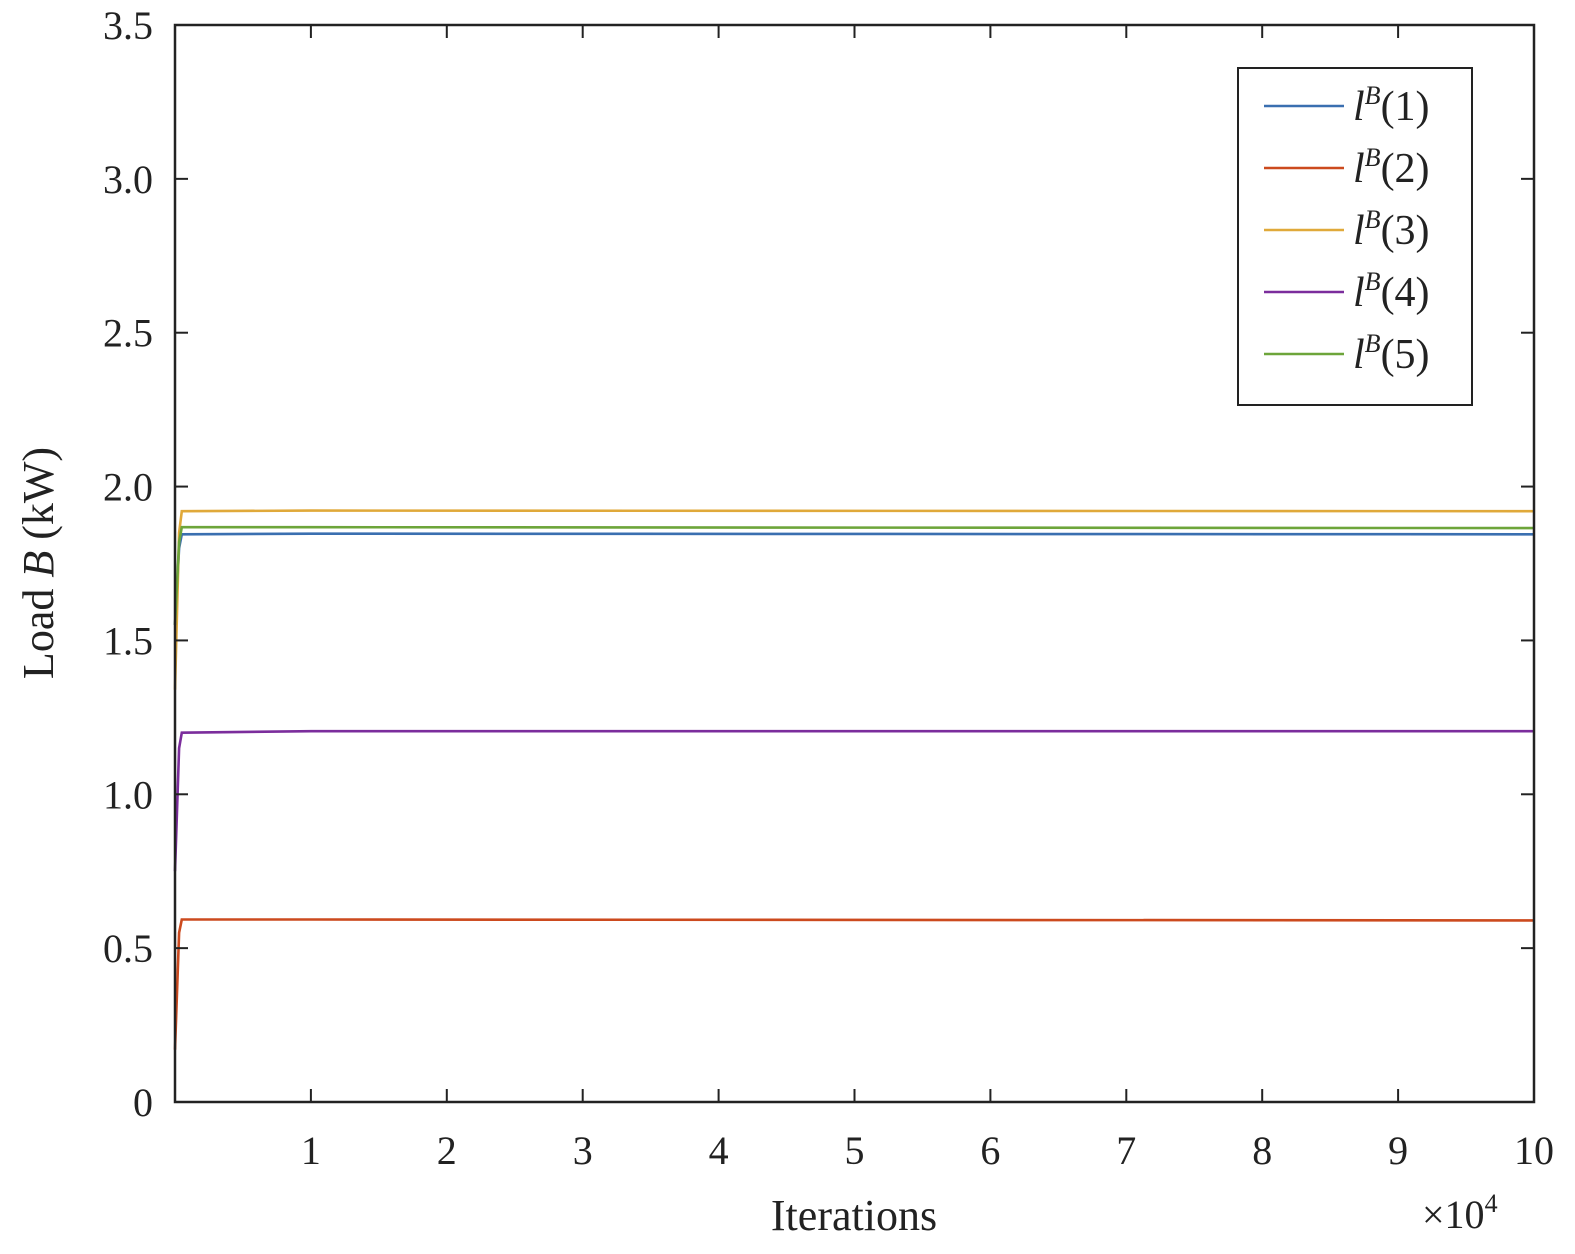 The image size is (1575, 1254). I want to click on y-axis-label-prefix: Load, so click(38, 628).